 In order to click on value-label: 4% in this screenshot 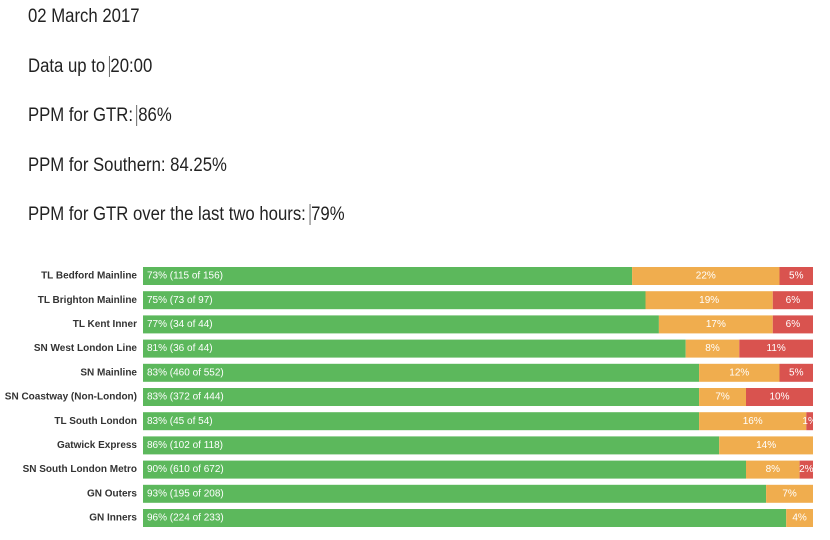, I will do `click(799, 518)`.